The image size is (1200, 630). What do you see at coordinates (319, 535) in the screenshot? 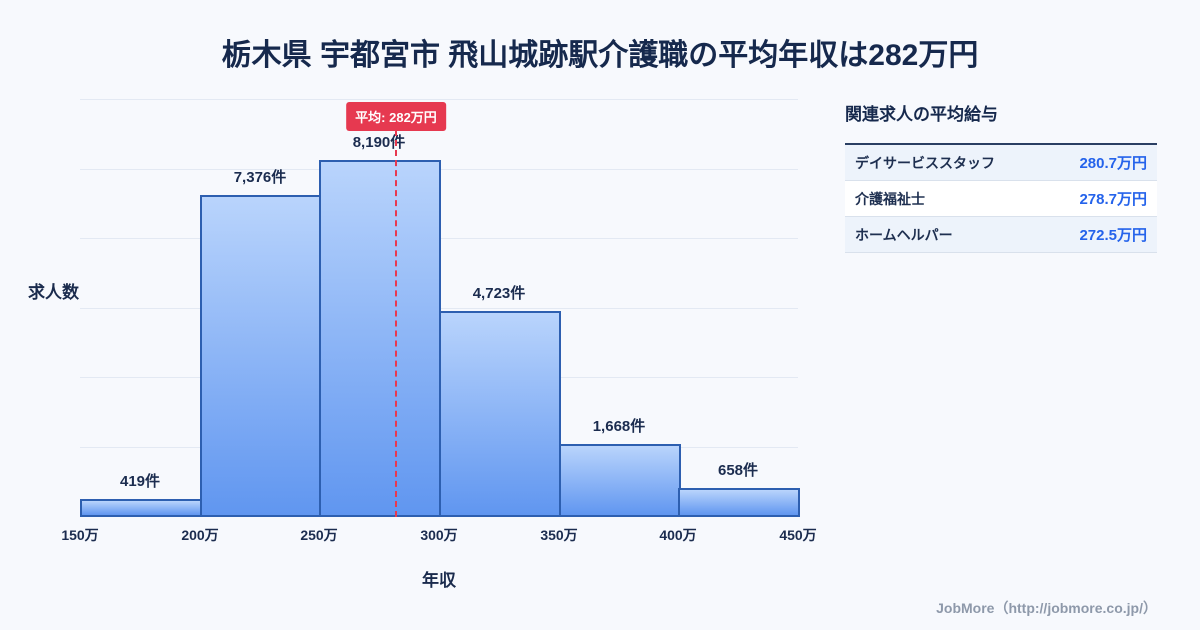
I see `x-tick-label: 250万` at bounding box center [319, 535].